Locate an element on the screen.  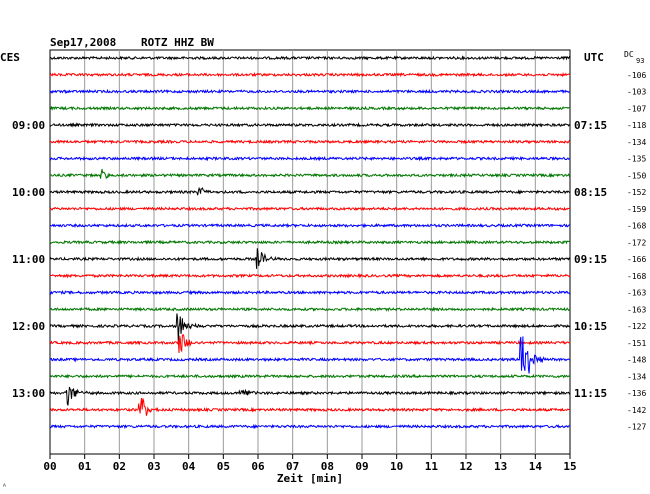
footer-mark: ᴬ is located at coordinates (4, 486).